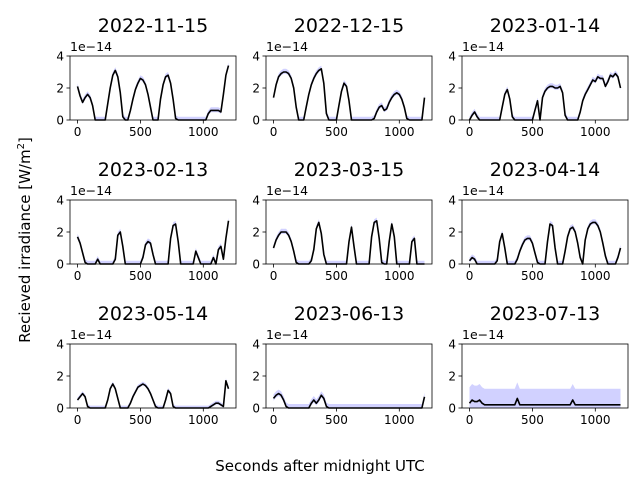  What do you see at coordinates (21, 146) in the screenshot?
I see `ylabel-superscript: 2` at bounding box center [21, 146].